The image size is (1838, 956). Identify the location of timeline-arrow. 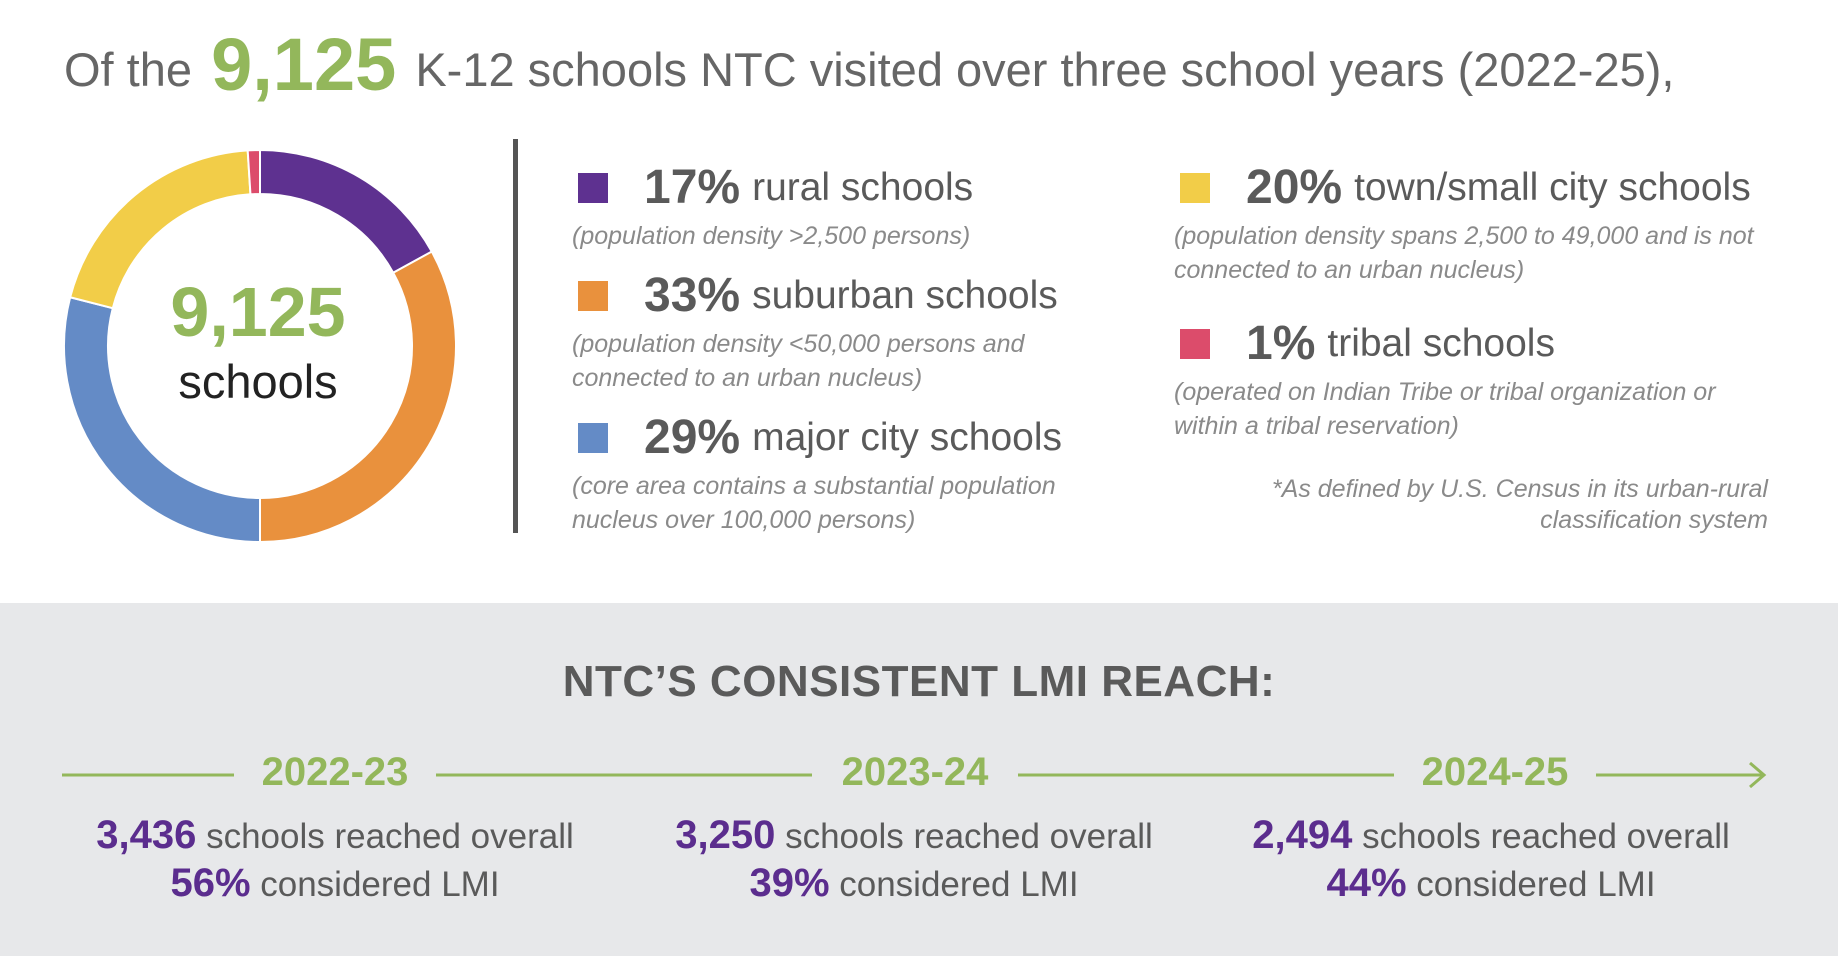
(914, 775).